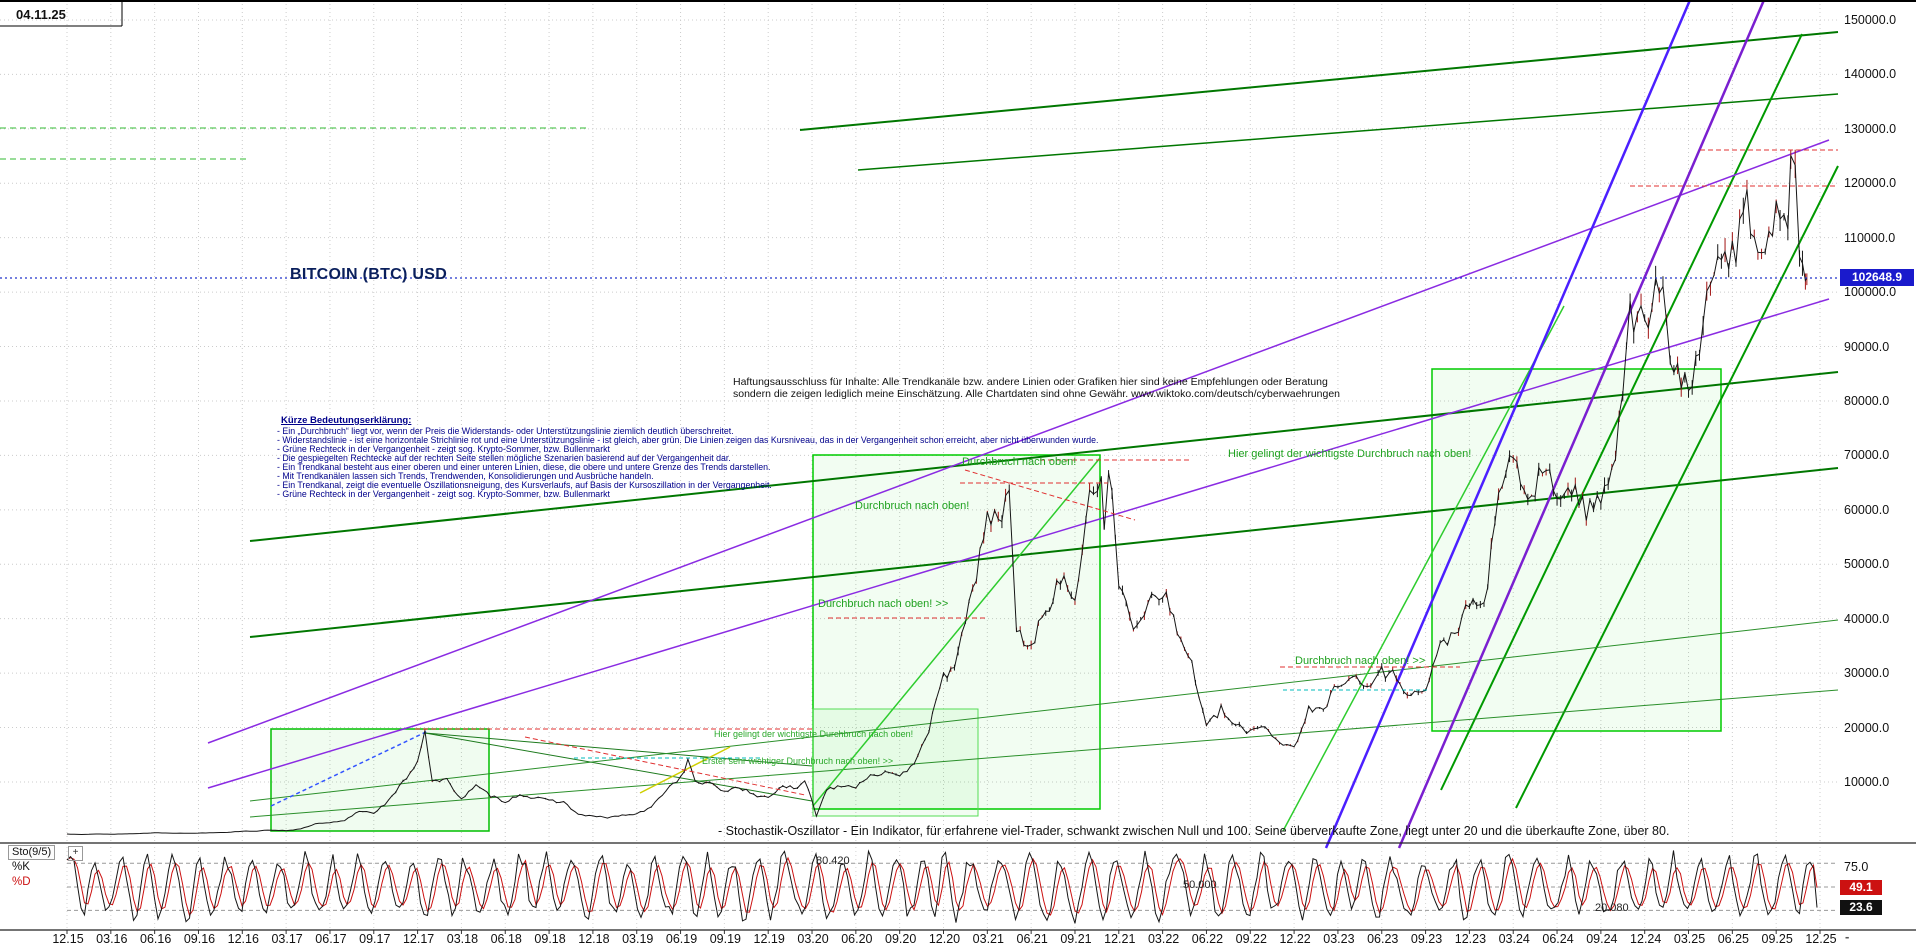  Describe the element at coordinates (1207, 939) in the screenshot. I see `x-axis-label: 06.22` at that location.